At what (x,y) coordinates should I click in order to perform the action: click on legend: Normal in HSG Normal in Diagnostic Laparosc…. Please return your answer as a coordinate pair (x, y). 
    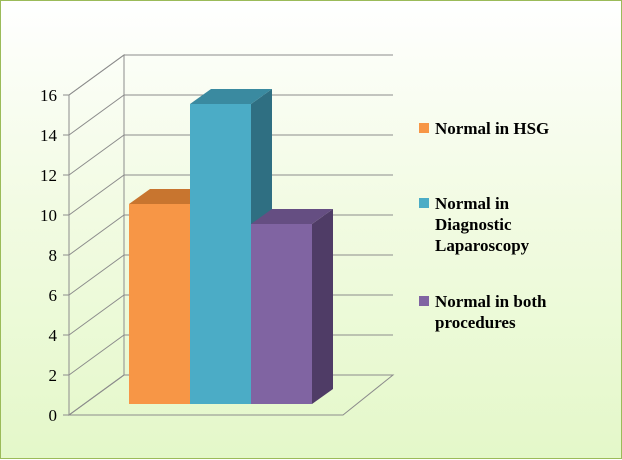
    Looking at the image, I should click on (484, 225).